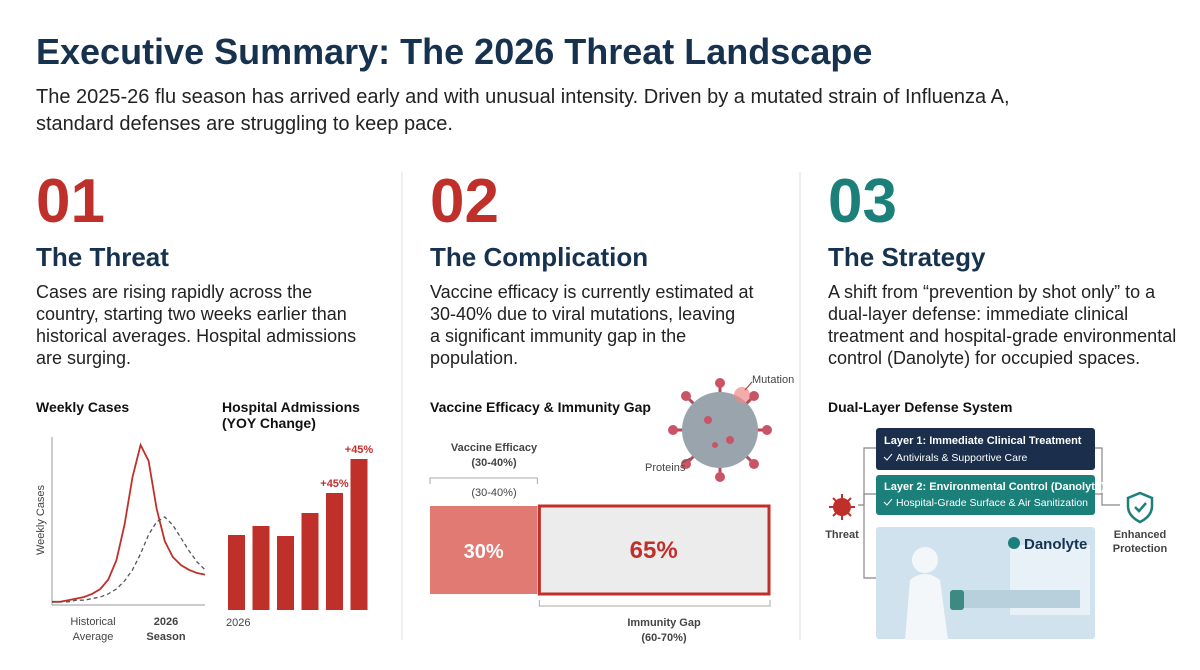 Image resolution: width=1200 pixels, height=670 pixels. What do you see at coordinates (493, 493) in the screenshot?
I see `range-note: (30-40%)` at bounding box center [493, 493].